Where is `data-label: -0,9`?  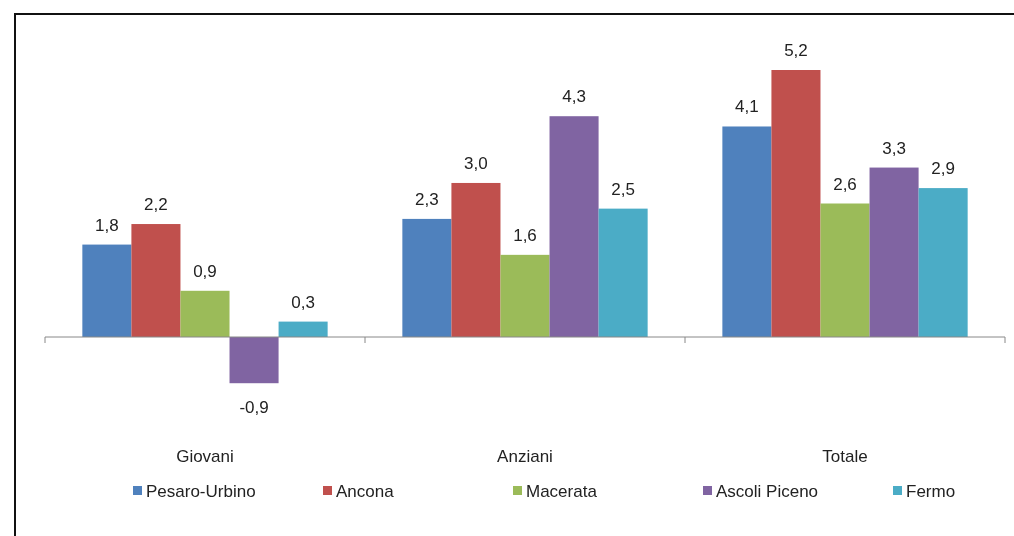
data-label: -0,9 is located at coordinates (254, 408).